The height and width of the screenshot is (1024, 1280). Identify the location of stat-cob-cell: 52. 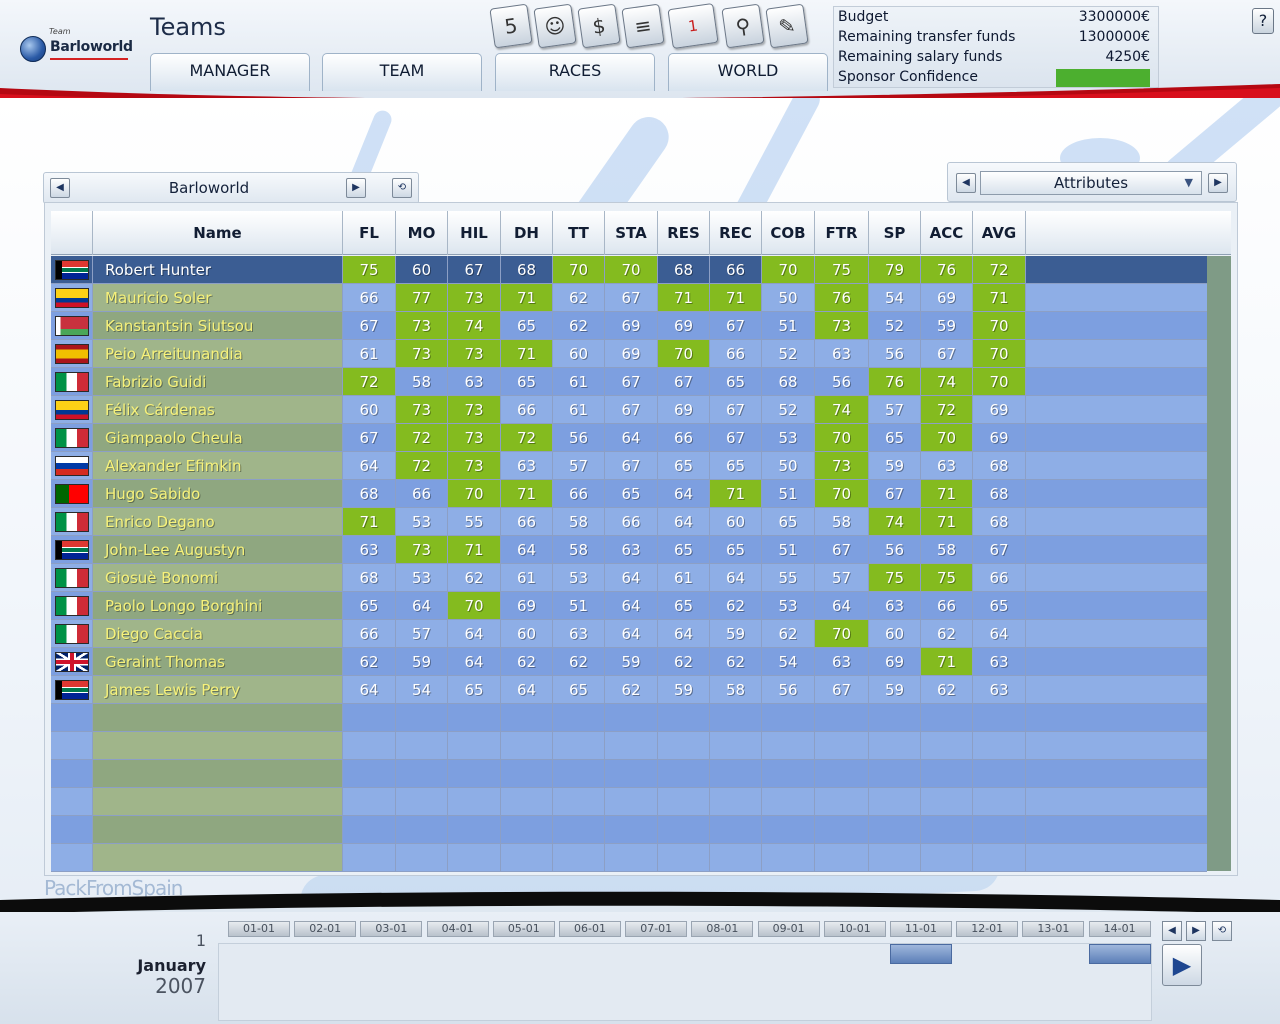
(788, 354).